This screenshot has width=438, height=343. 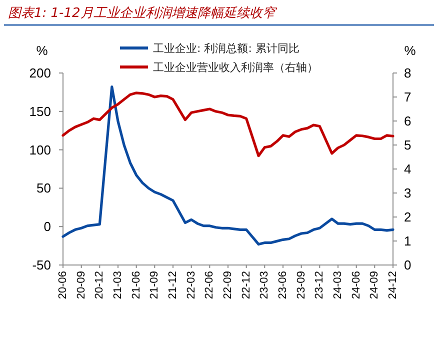 I want to click on y-tick-label: 100, so click(x=40, y=150).